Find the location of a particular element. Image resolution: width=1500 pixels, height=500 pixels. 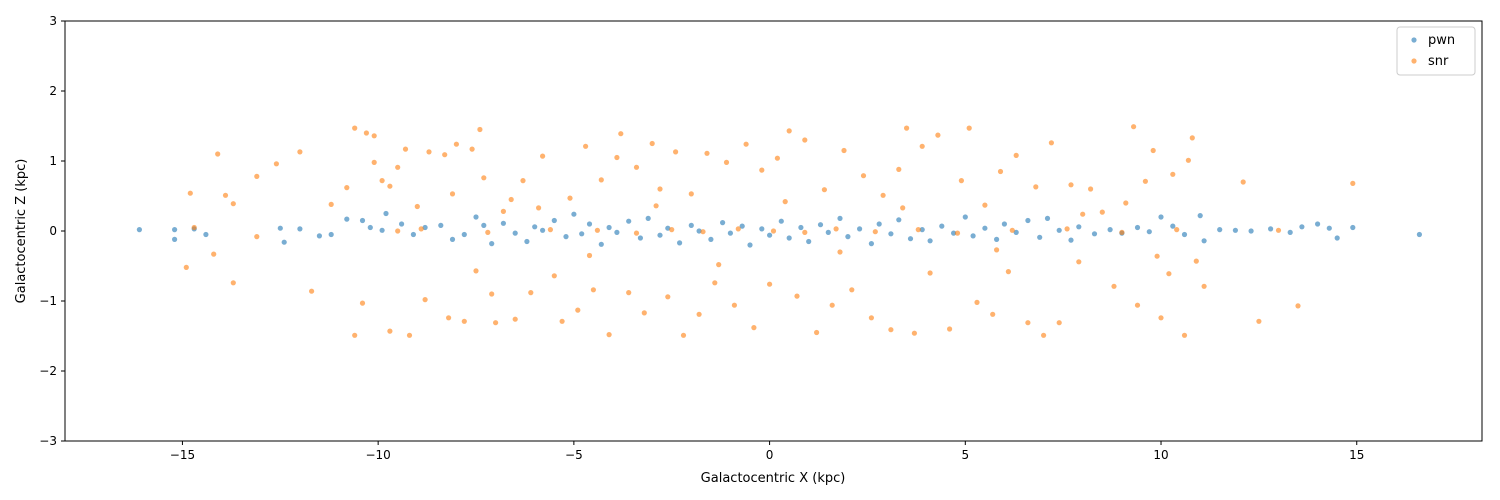

x-tick-label: −10 is located at coordinates (377, 455).